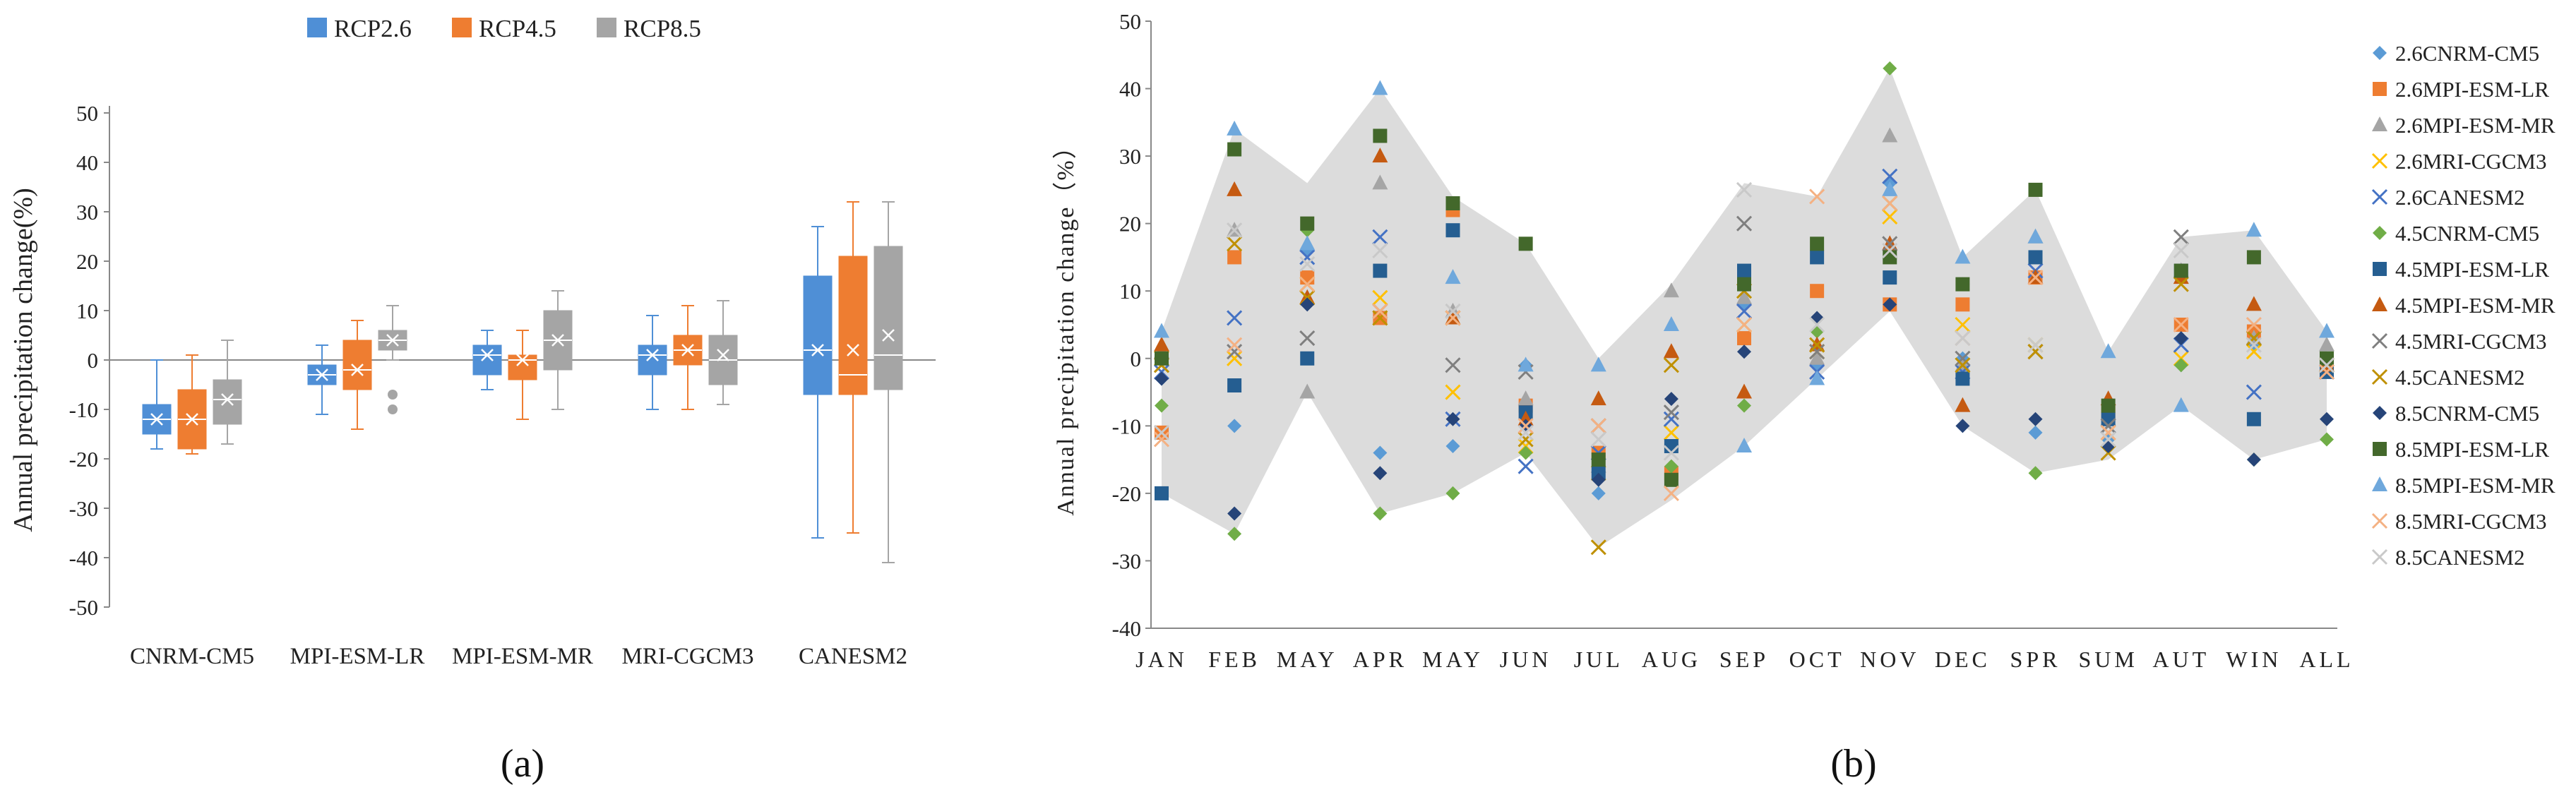 The image size is (2576, 804). Describe the element at coordinates (1452, 493) in the screenshot. I see `point-4-5cnrm-cm5-may` at that location.